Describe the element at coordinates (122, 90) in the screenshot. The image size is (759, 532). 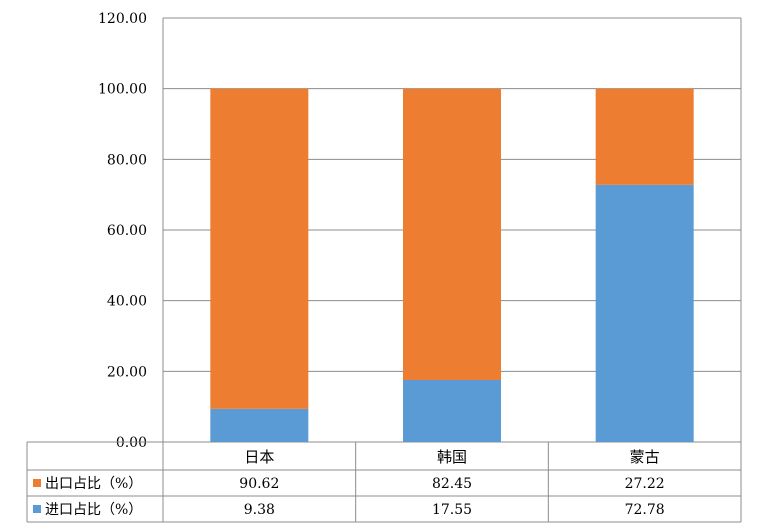
I see `y-tick-label: 100.00` at that location.